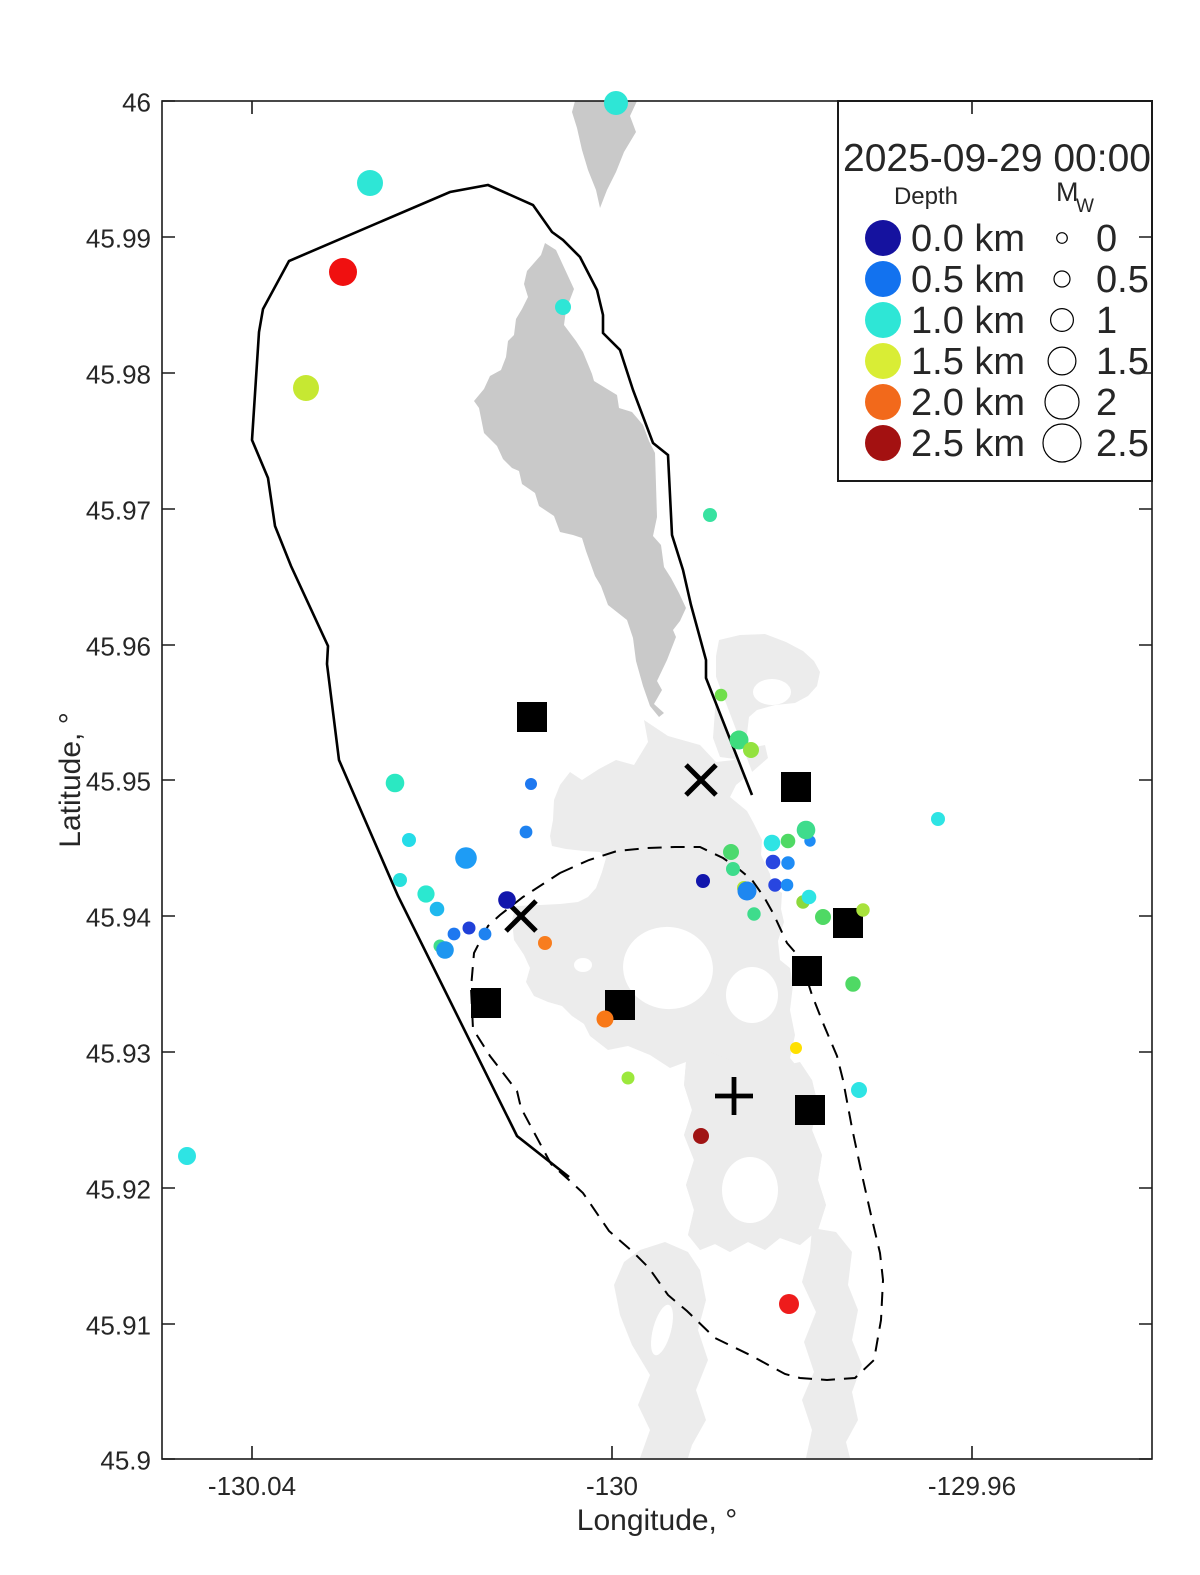  What do you see at coordinates (612, 1486) in the screenshot?
I see `svg-text: -130` at bounding box center [612, 1486].